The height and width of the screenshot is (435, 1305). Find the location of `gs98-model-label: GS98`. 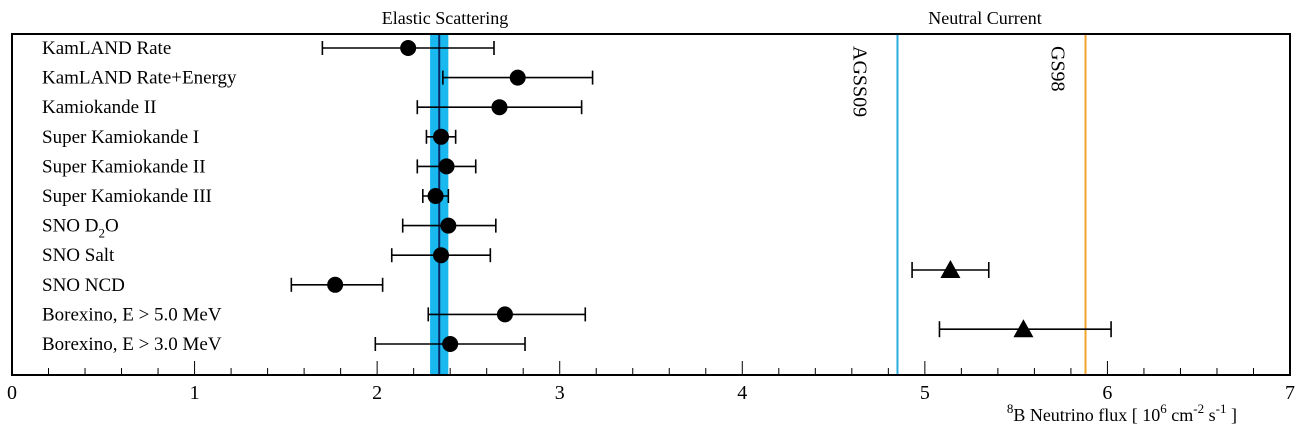

gs98-model-label: GS98 is located at coordinates (1058, 69).